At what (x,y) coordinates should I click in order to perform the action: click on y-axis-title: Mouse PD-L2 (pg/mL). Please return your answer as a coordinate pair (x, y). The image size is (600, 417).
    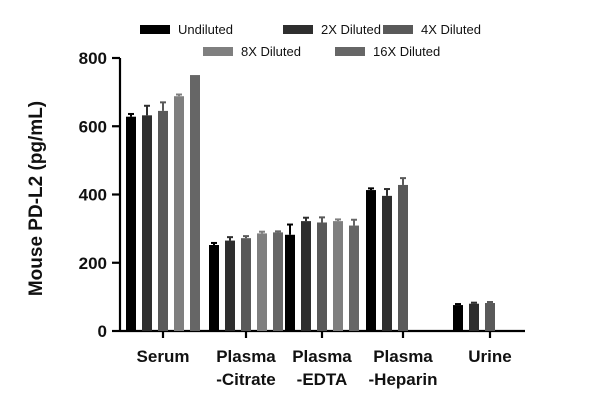
    Looking at the image, I should click on (36, 198).